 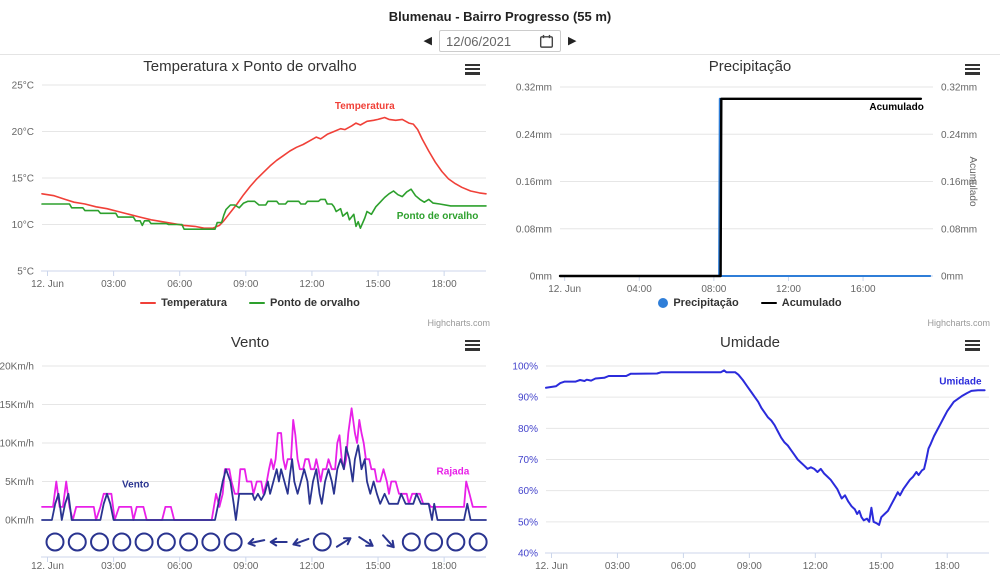 What do you see at coordinates (750, 342) in the screenshot?
I see `chart-title: Umidade` at bounding box center [750, 342].